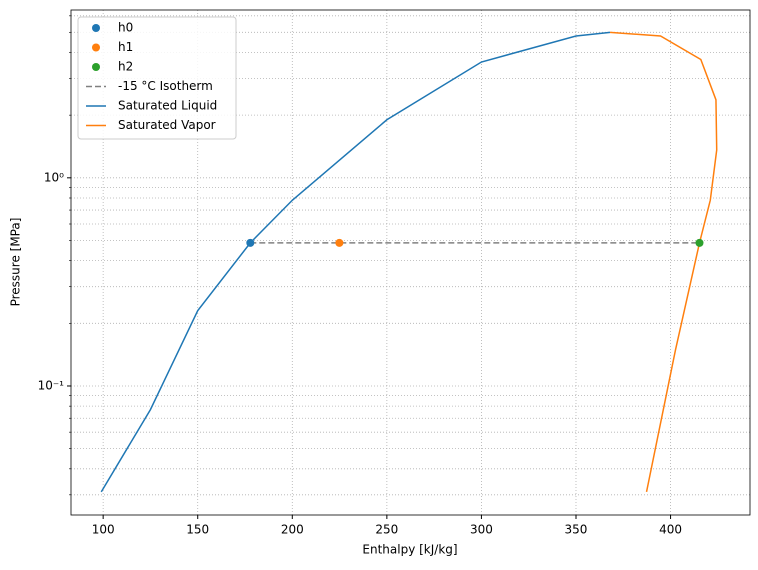 Image resolution: width=758 pixels, height=570 pixels. What do you see at coordinates (51, 385) in the screenshot?
I see `y-tick-label: 10⁻¹` at bounding box center [51, 385].